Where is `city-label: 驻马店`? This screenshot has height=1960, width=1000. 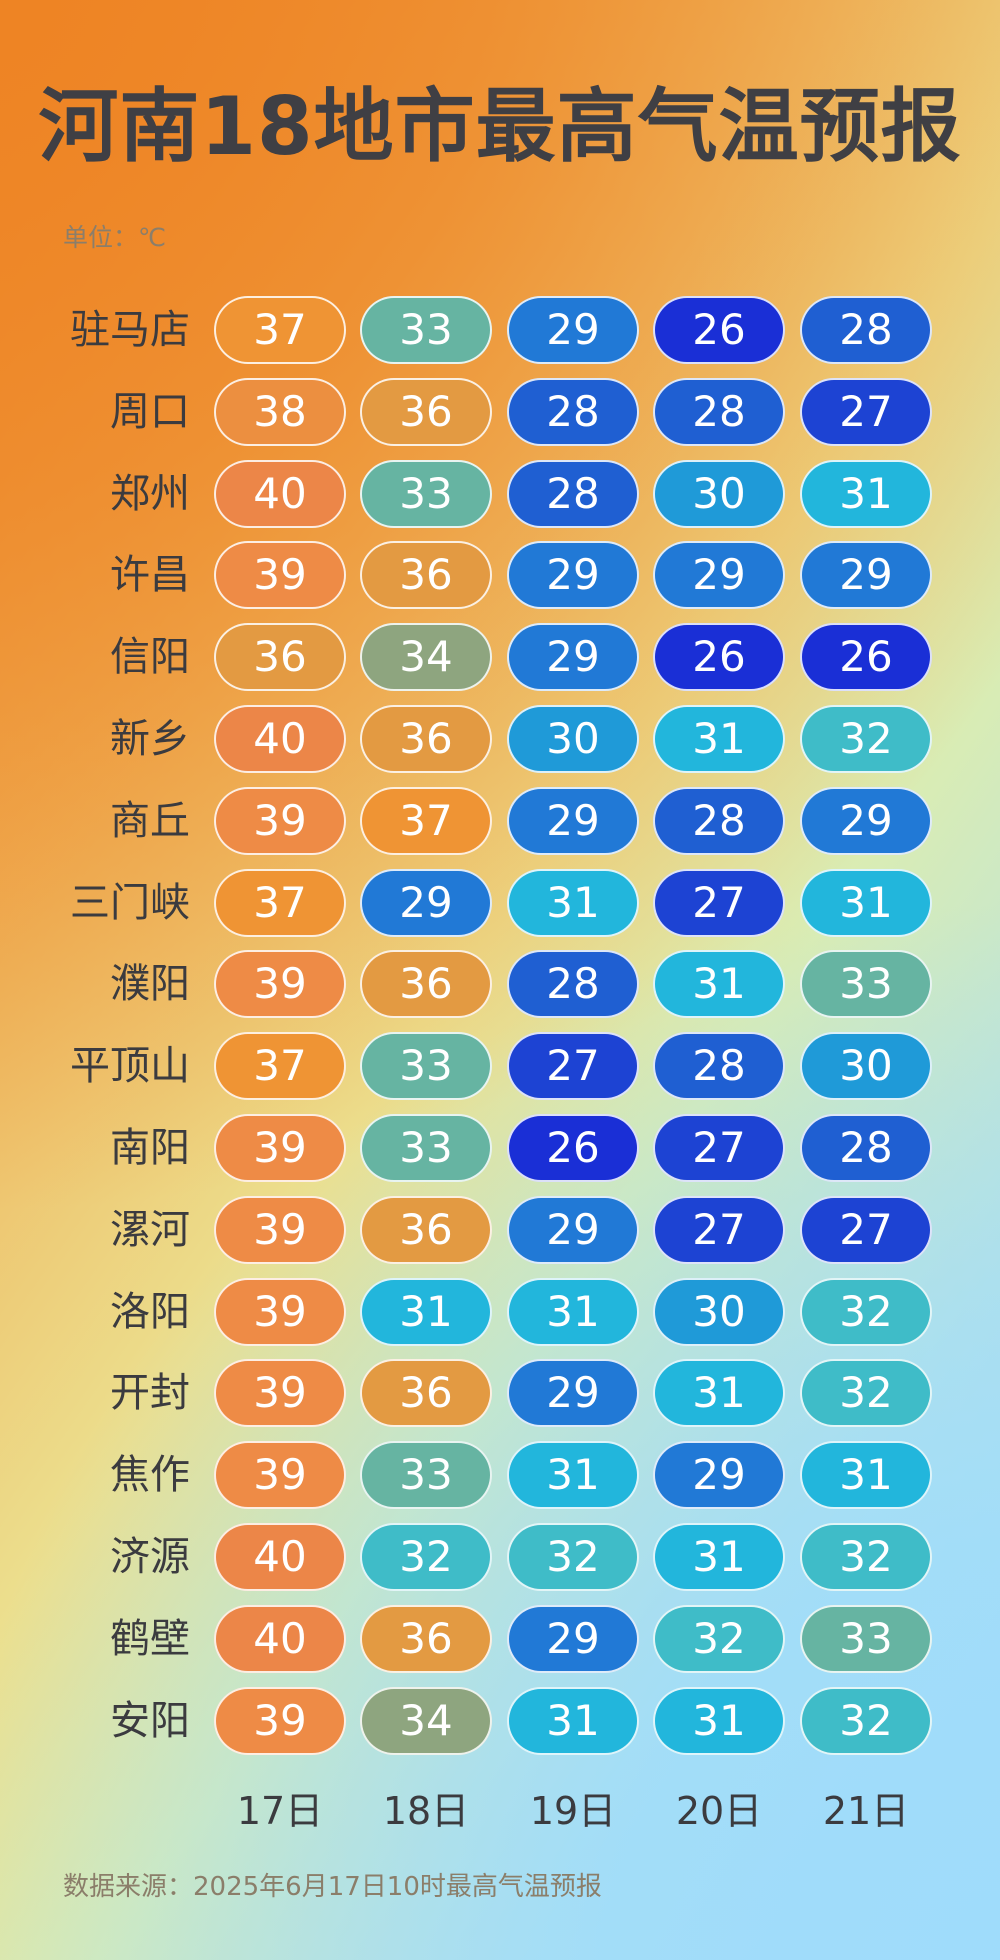
city-label: 驻马店 is located at coordinates (130, 330).